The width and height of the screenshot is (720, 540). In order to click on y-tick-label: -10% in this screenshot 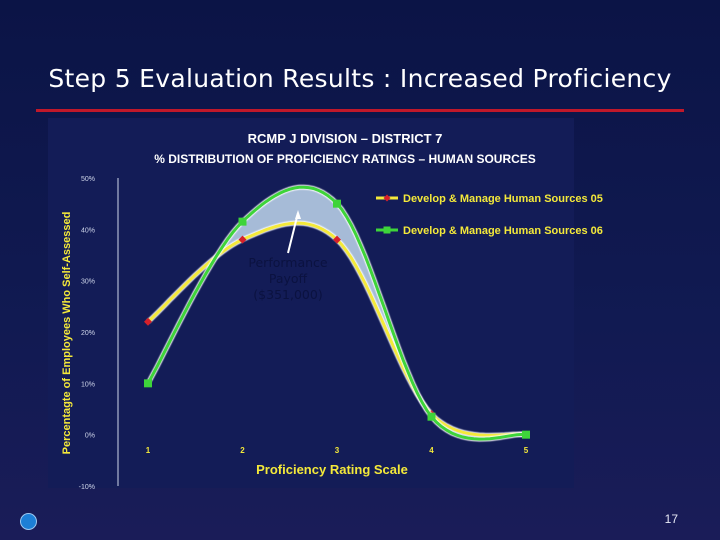, I will do `click(87, 487)`.